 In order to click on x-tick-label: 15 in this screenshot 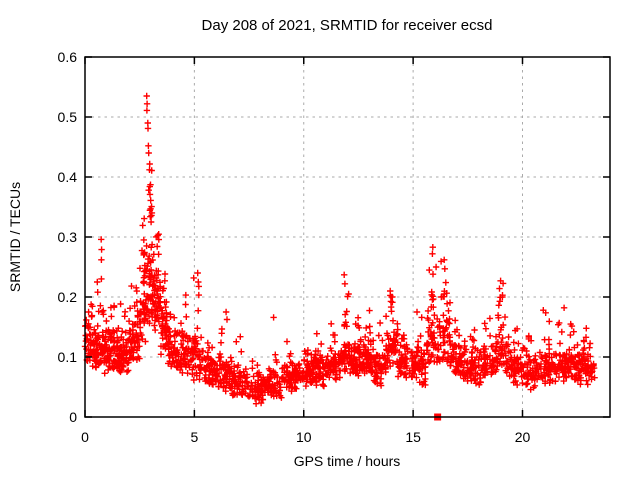, I will do `click(413, 437)`.